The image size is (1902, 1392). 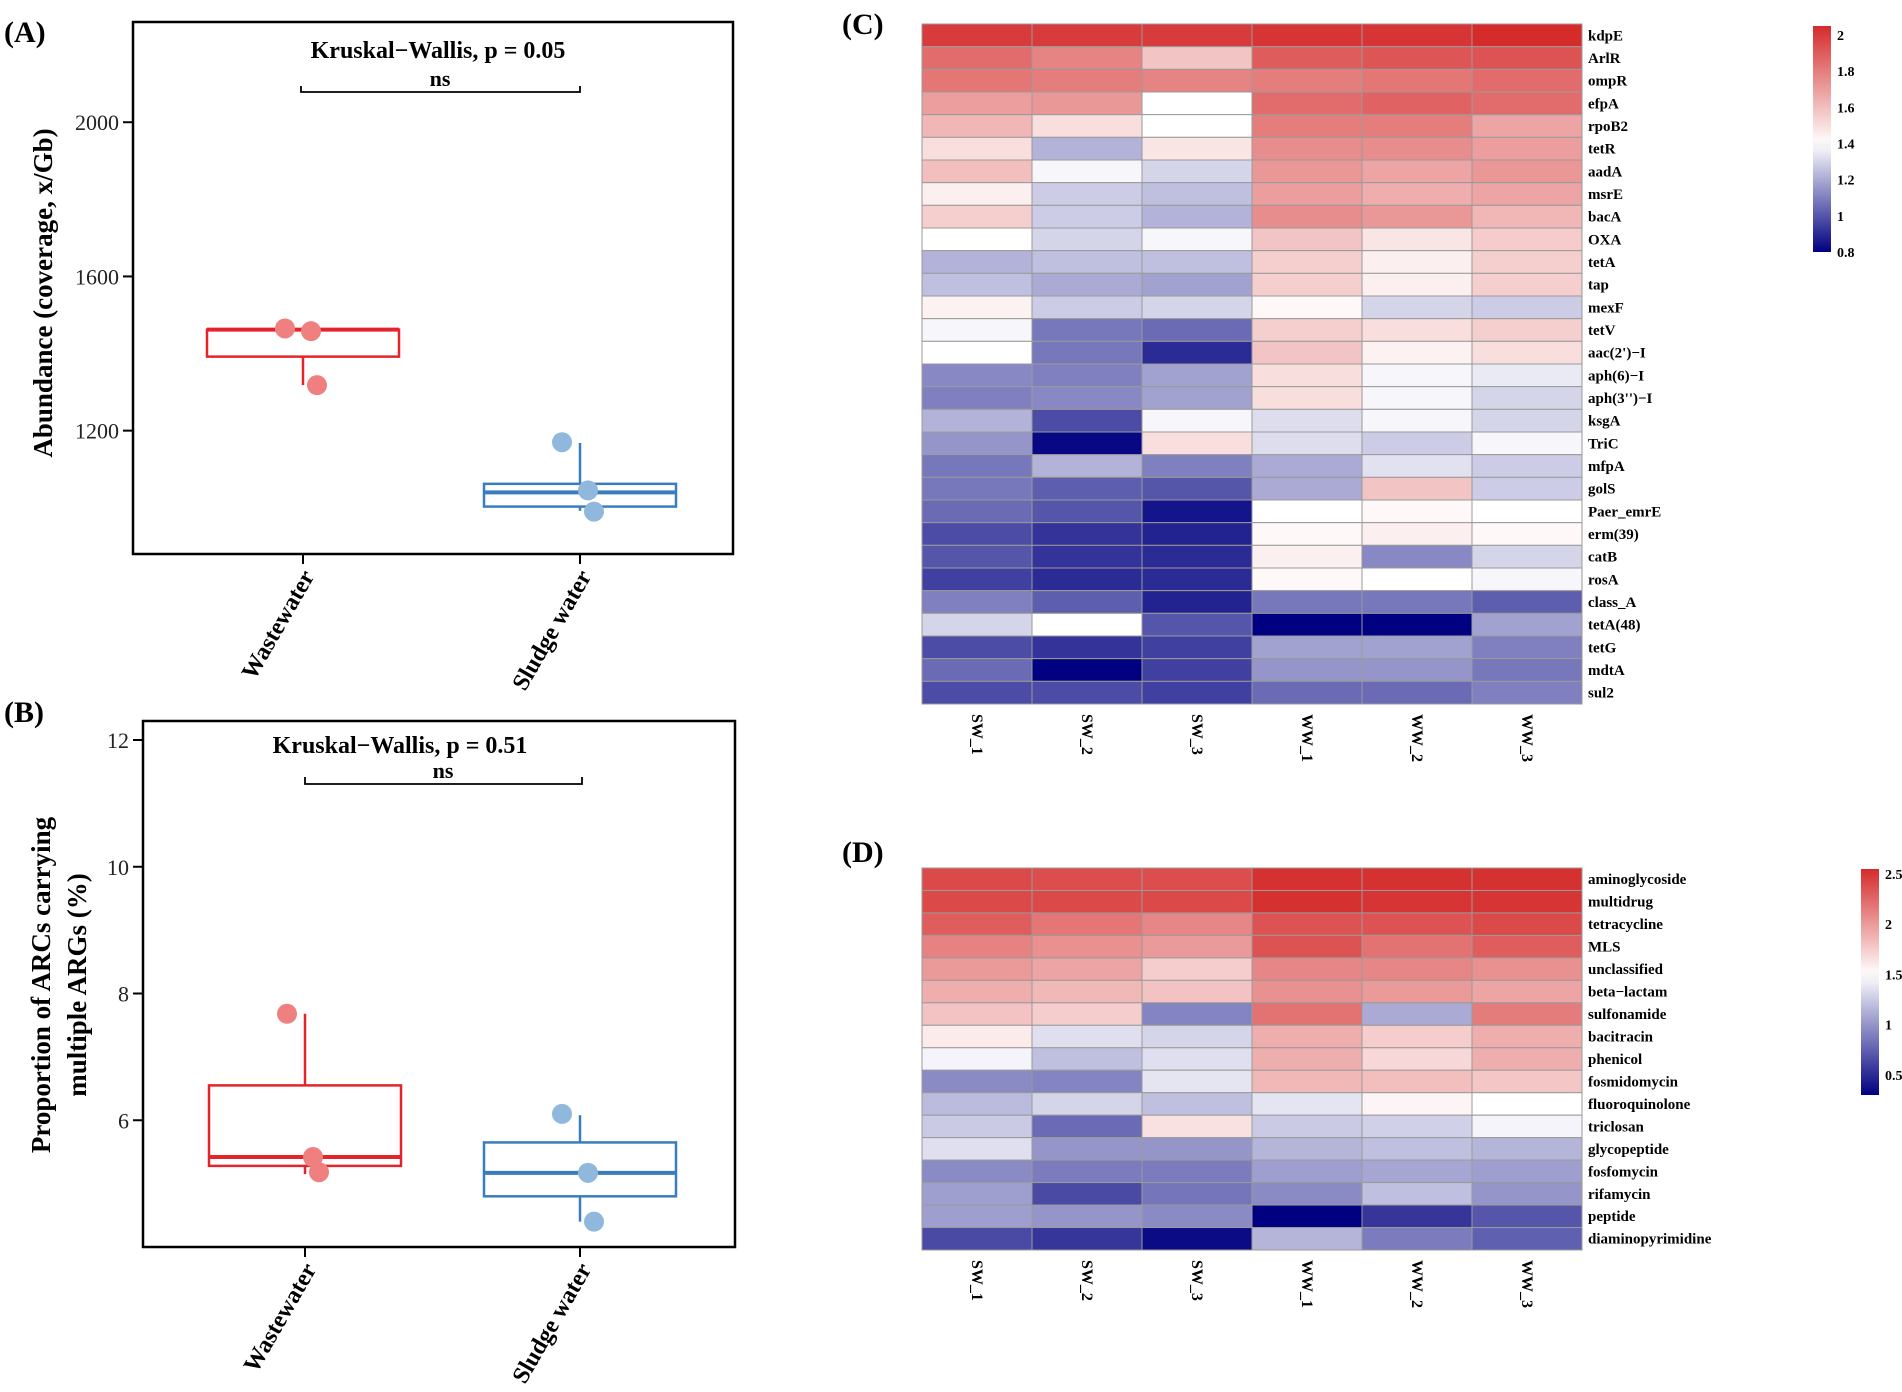 What do you see at coordinates (118, 867) in the screenshot?
I see `y-tick-label: 10` at bounding box center [118, 867].